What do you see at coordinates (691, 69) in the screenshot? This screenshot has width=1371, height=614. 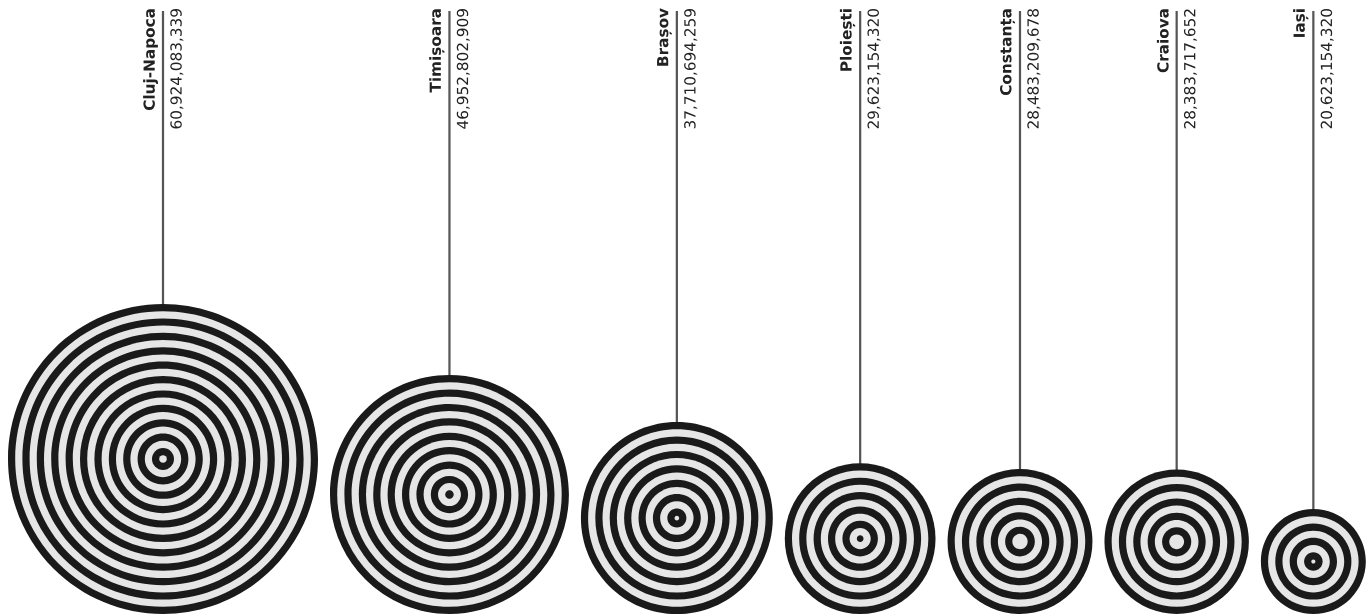 I see `data-label: 37,710,694,259` at bounding box center [691, 69].